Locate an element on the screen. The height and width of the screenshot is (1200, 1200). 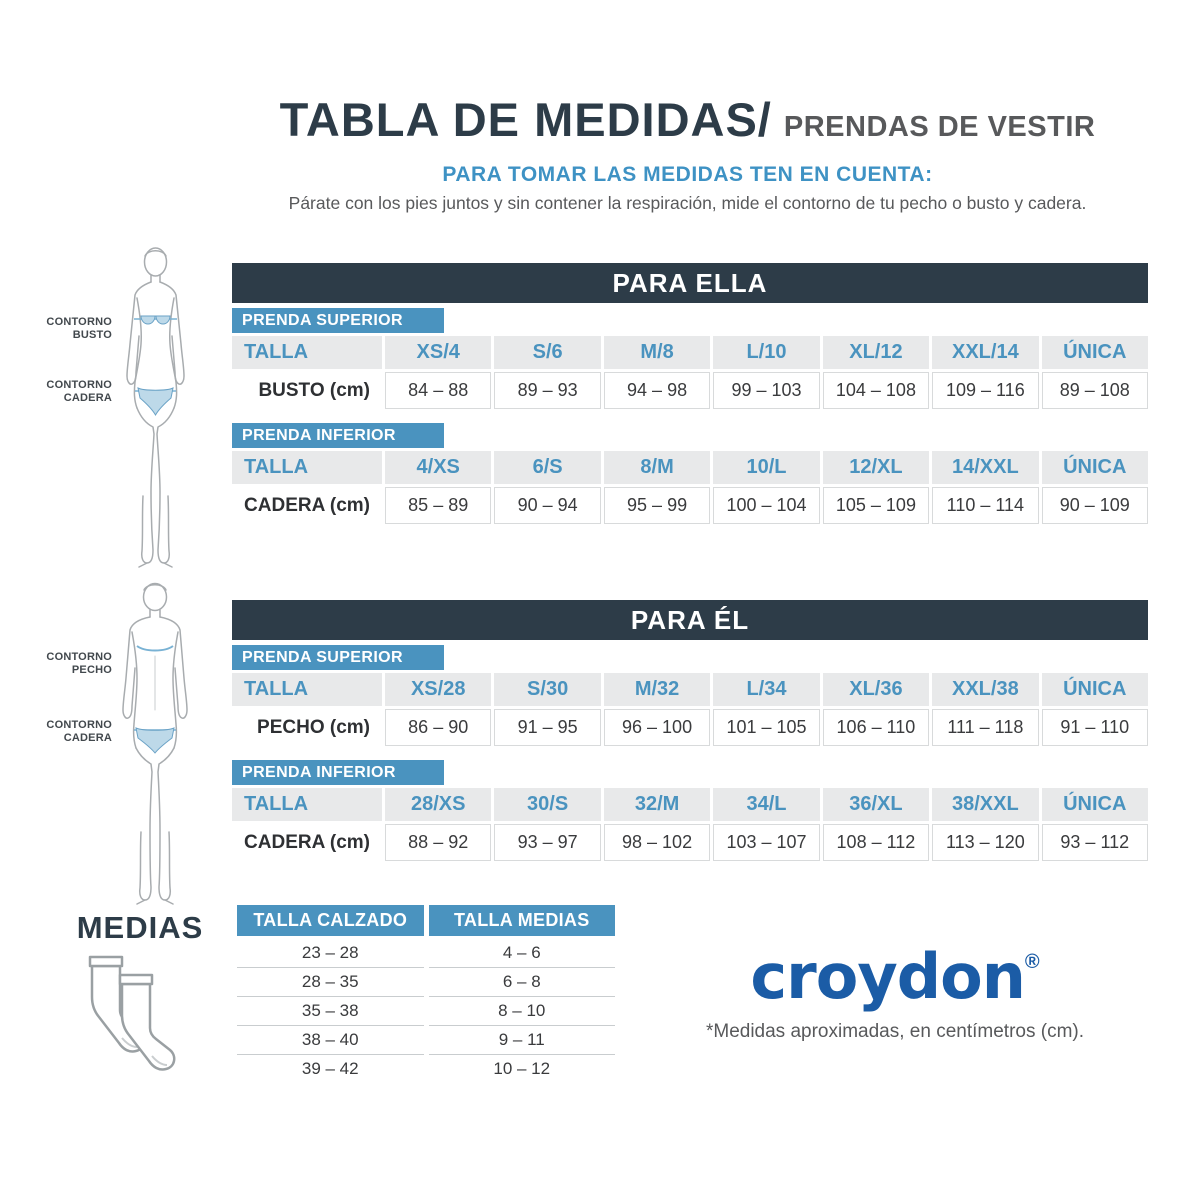
socks-icon is located at coordinates (132, 1013).